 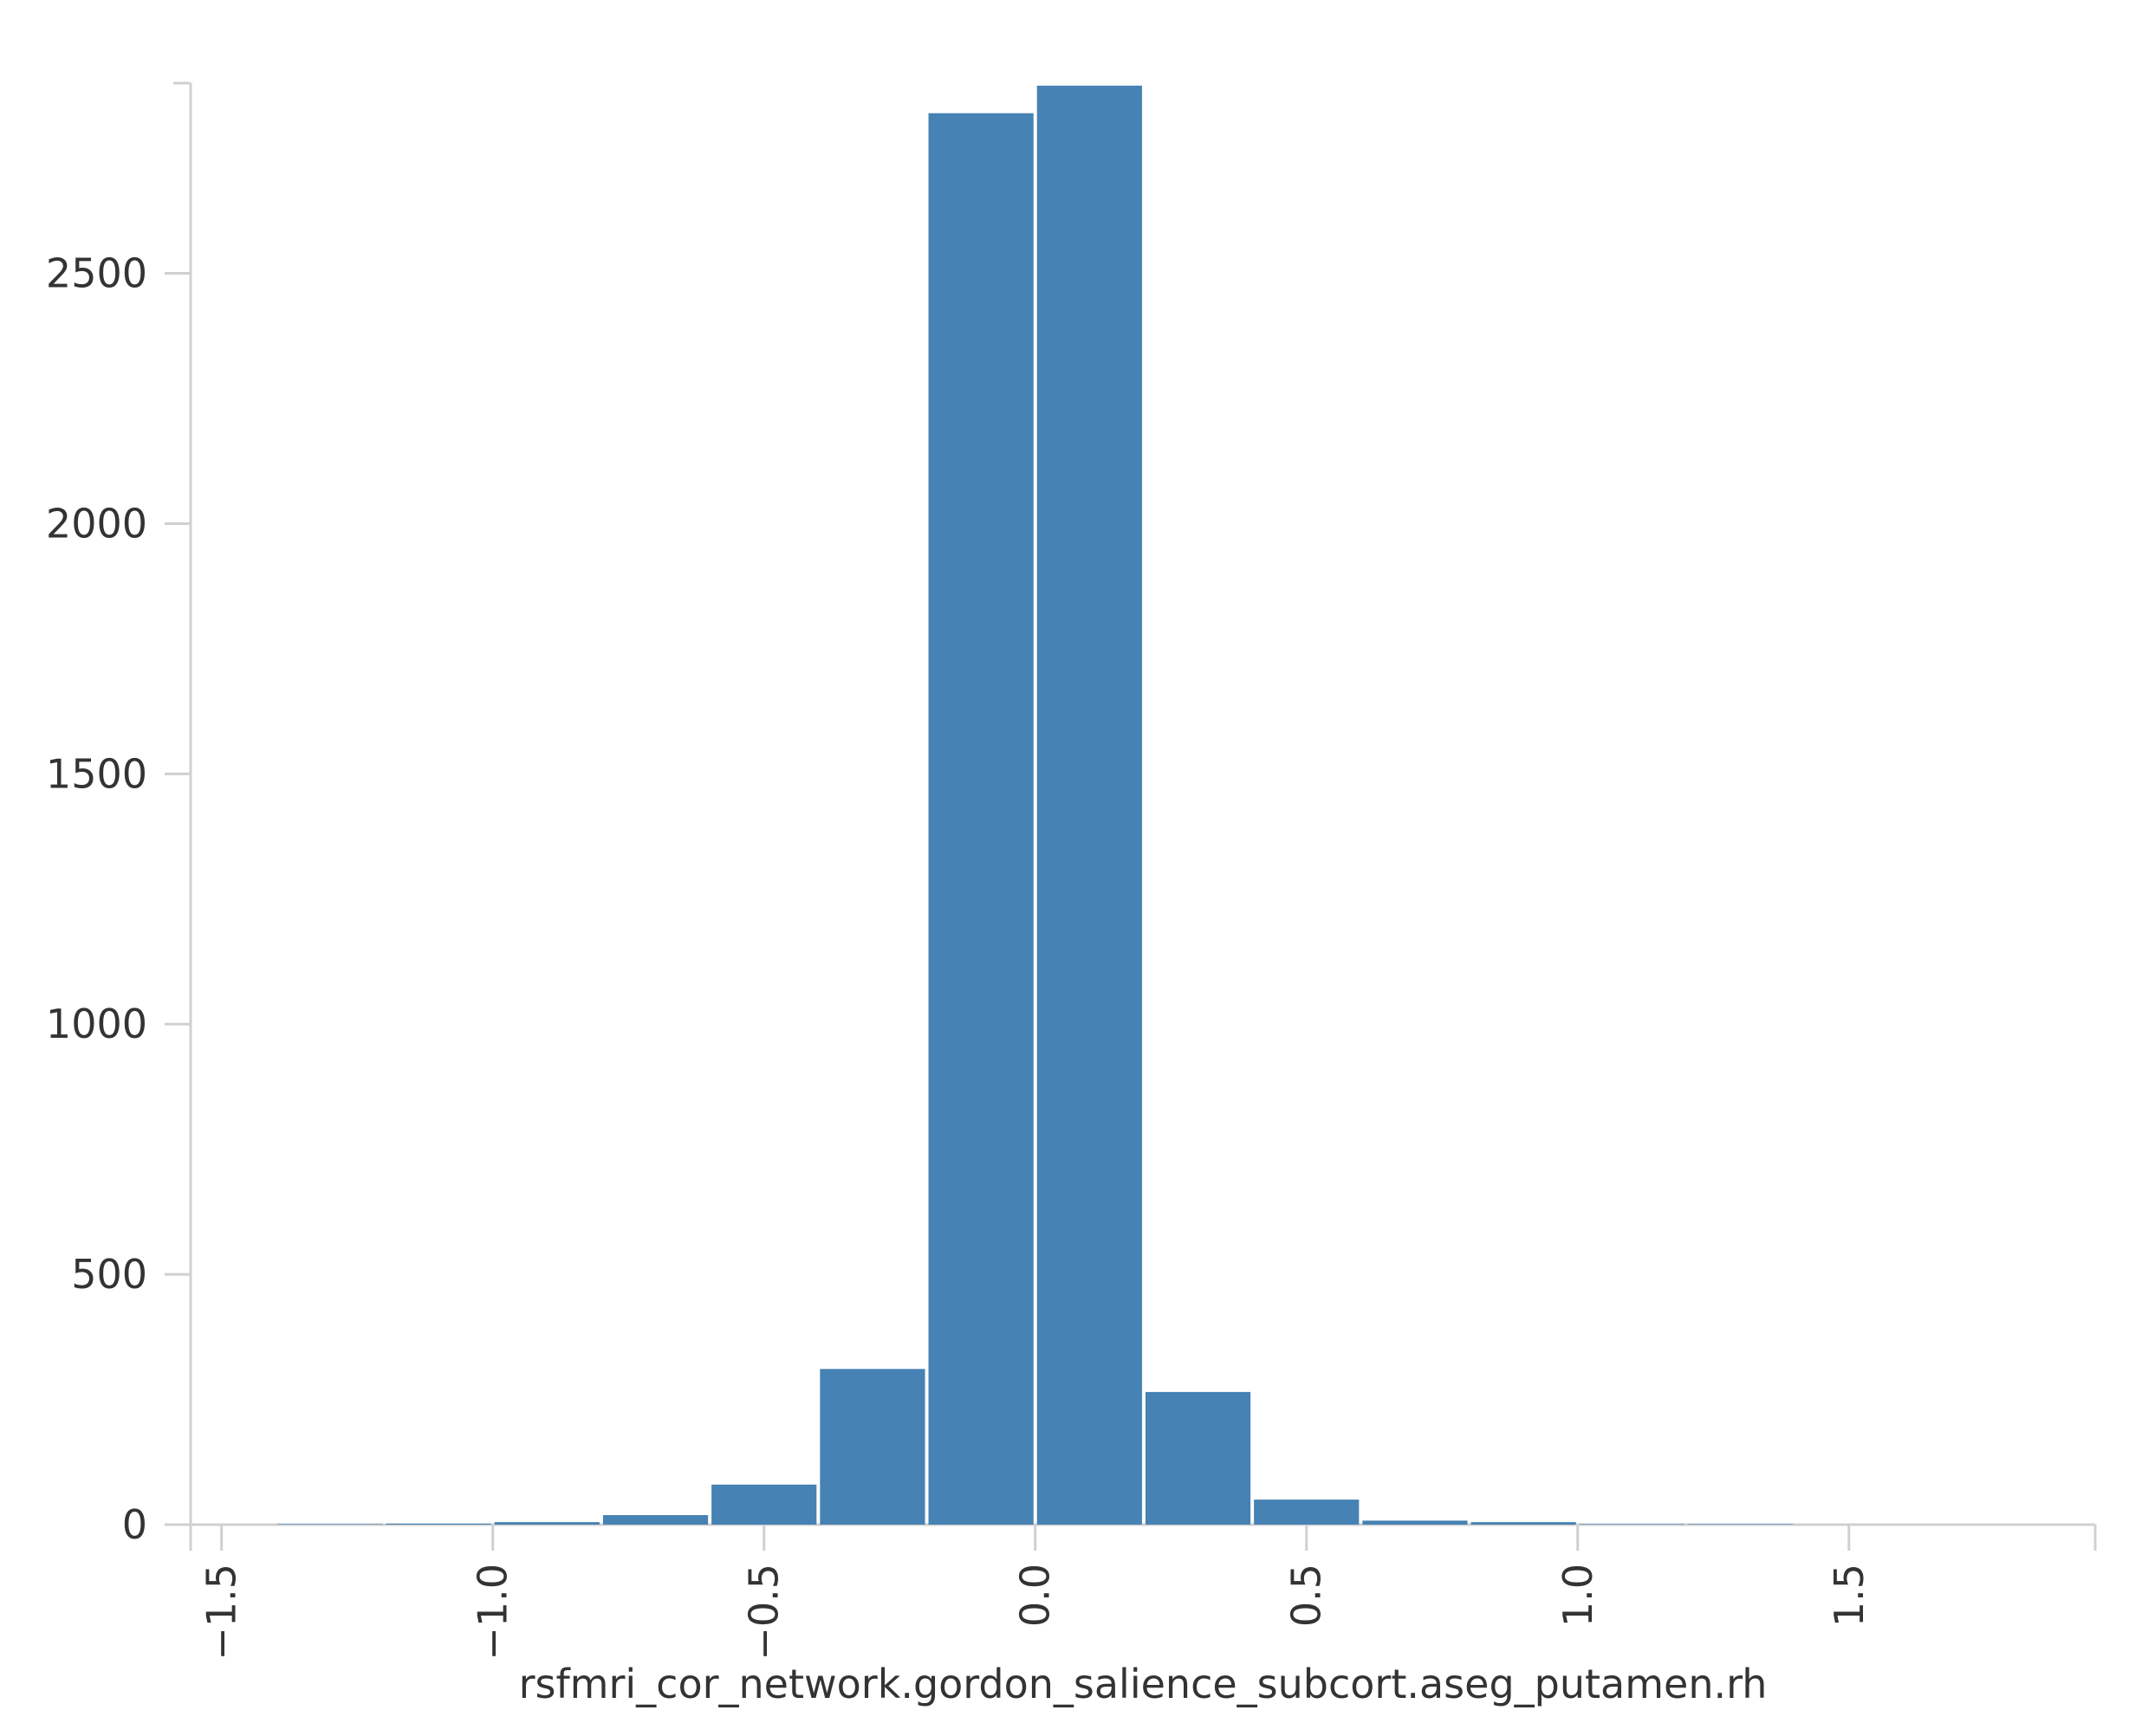 What do you see at coordinates (96, 1024) in the screenshot?
I see `y-tick-label: 1000` at bounding box center [96, 1024].